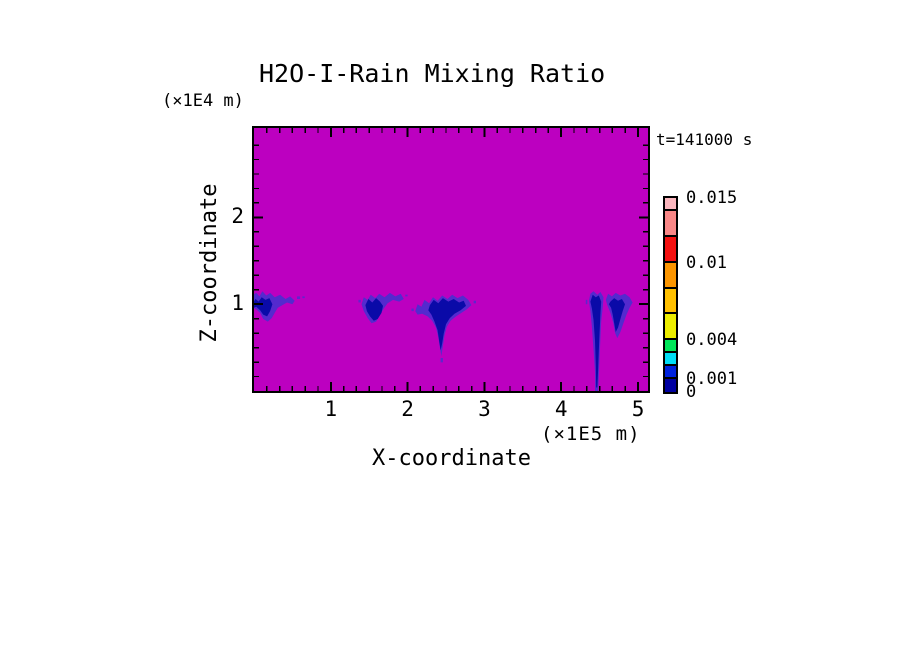  I want to click on z-tick-label: 1, so click(237, 303).